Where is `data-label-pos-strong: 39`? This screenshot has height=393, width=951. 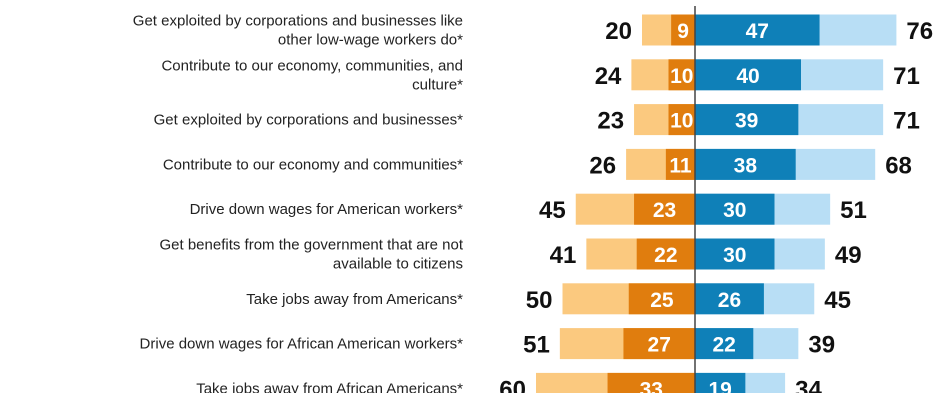
data-label-pos-strong: 39 is located at coordinates (746, 121).